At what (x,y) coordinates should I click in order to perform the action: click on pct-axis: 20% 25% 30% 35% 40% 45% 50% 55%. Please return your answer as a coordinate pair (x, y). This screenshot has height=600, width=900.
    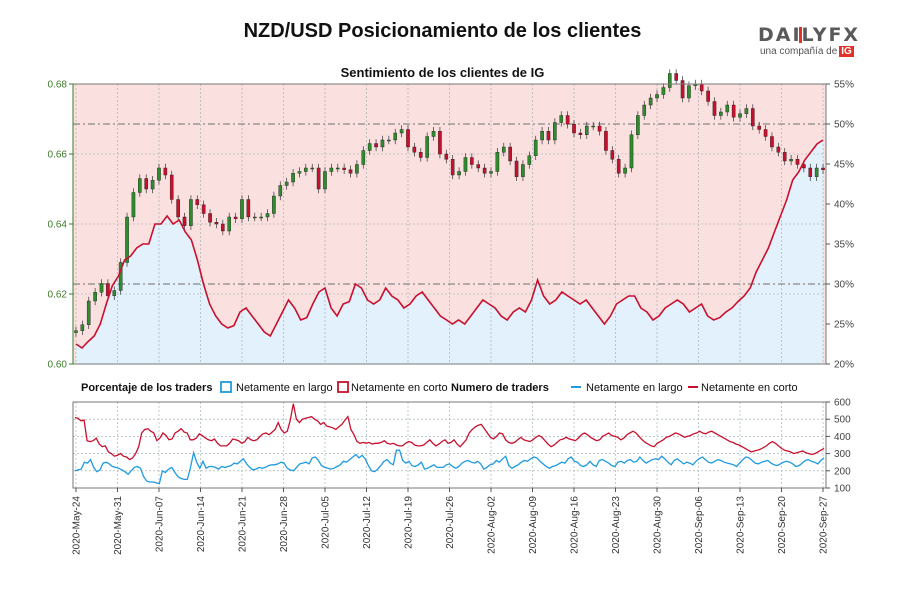
    Looking at the image, I should click on (840, 225).